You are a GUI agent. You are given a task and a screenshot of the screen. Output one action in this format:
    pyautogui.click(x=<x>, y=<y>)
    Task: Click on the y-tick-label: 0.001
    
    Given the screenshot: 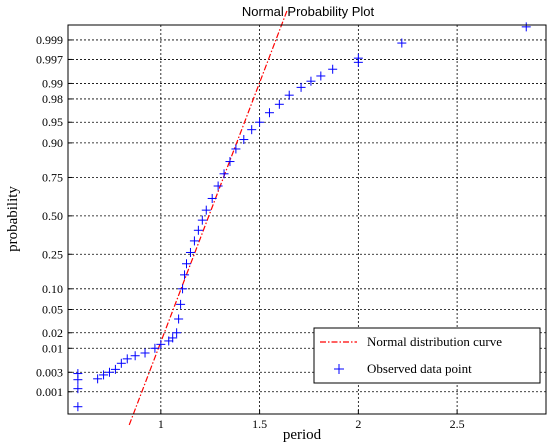 What is the action you would take?
    pyautogui.click(x=49, y=392)
    